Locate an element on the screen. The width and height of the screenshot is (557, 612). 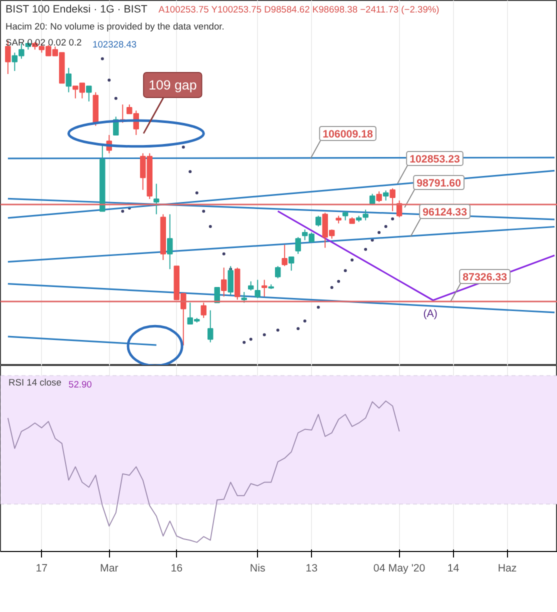
chart-title: BIST 100 Endeksi · 1G · BIST is located at coordinates (77, 10).